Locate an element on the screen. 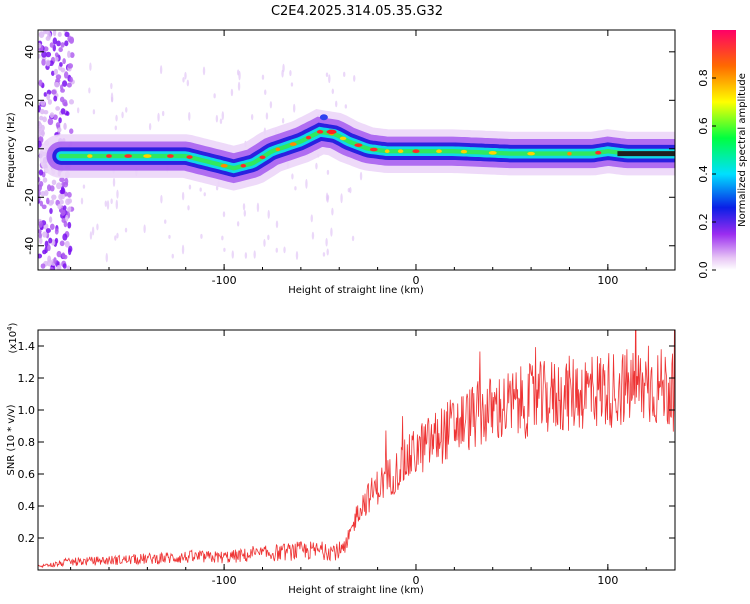 The image size is (750, 604). spectrogram-x-label: Height of straight line (km) is located at coordinates (356, 290).